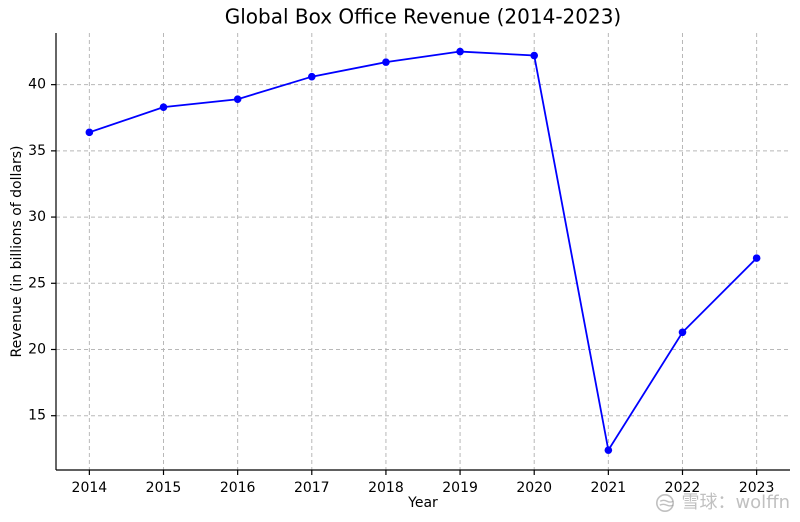 This screenshot has width=800, height=522. Describe the element at coordinates (37, 283) in the screenshot. I see `y-tick-label: 25` at that location.